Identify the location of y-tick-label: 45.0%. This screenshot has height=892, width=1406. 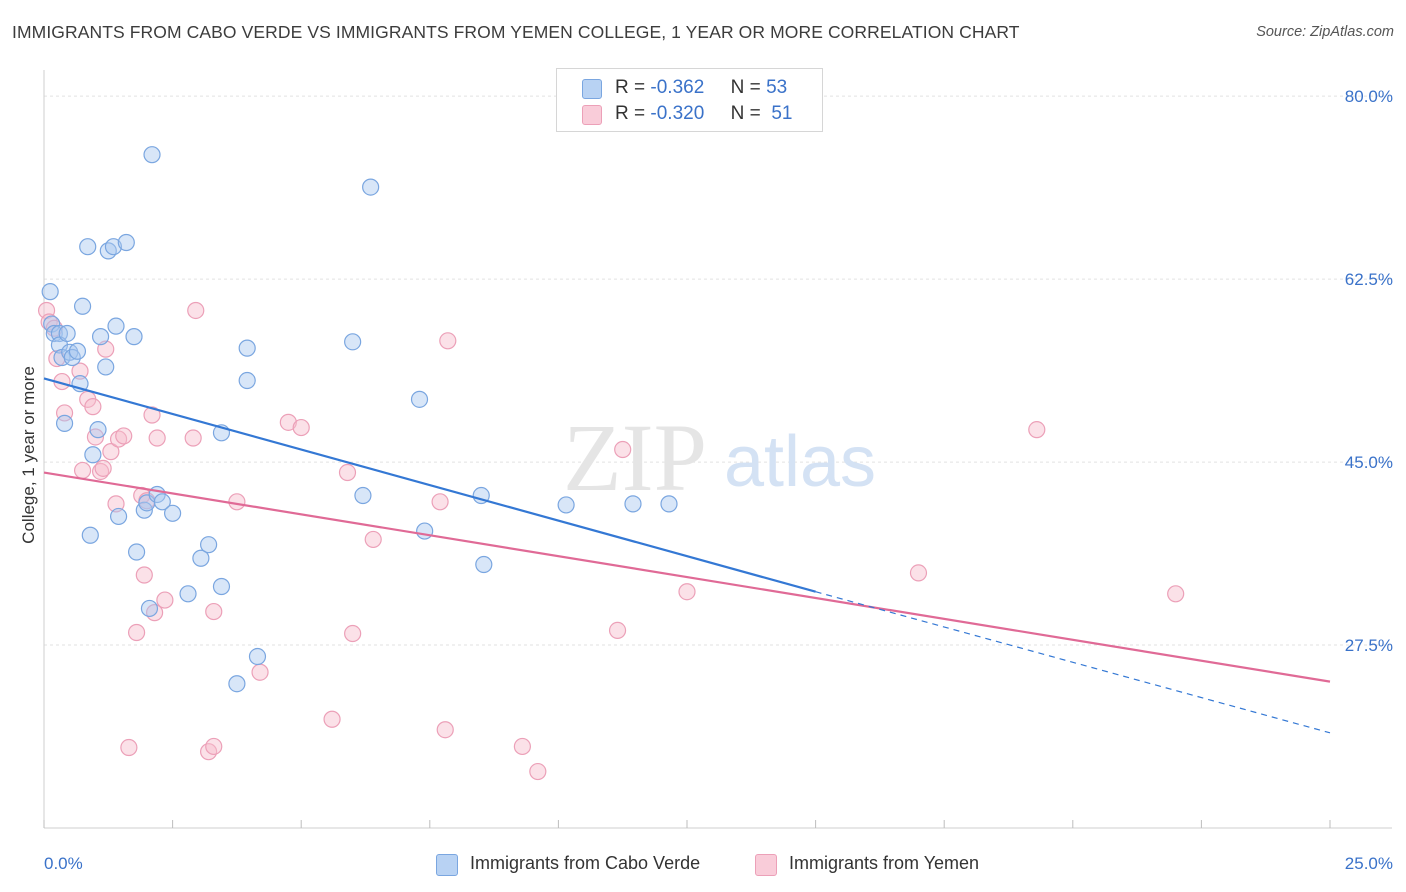
(1369, 462).